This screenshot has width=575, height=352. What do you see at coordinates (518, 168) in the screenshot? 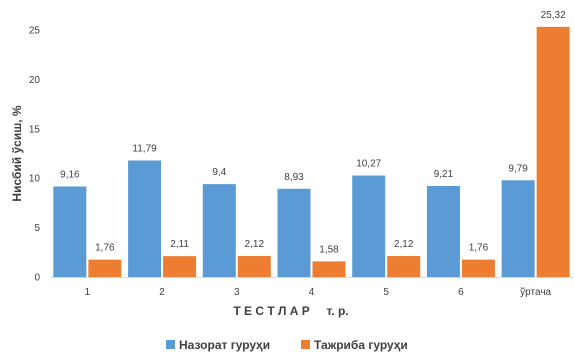
I see `data-label-control: 9,79` at bounding box center [518, 168].